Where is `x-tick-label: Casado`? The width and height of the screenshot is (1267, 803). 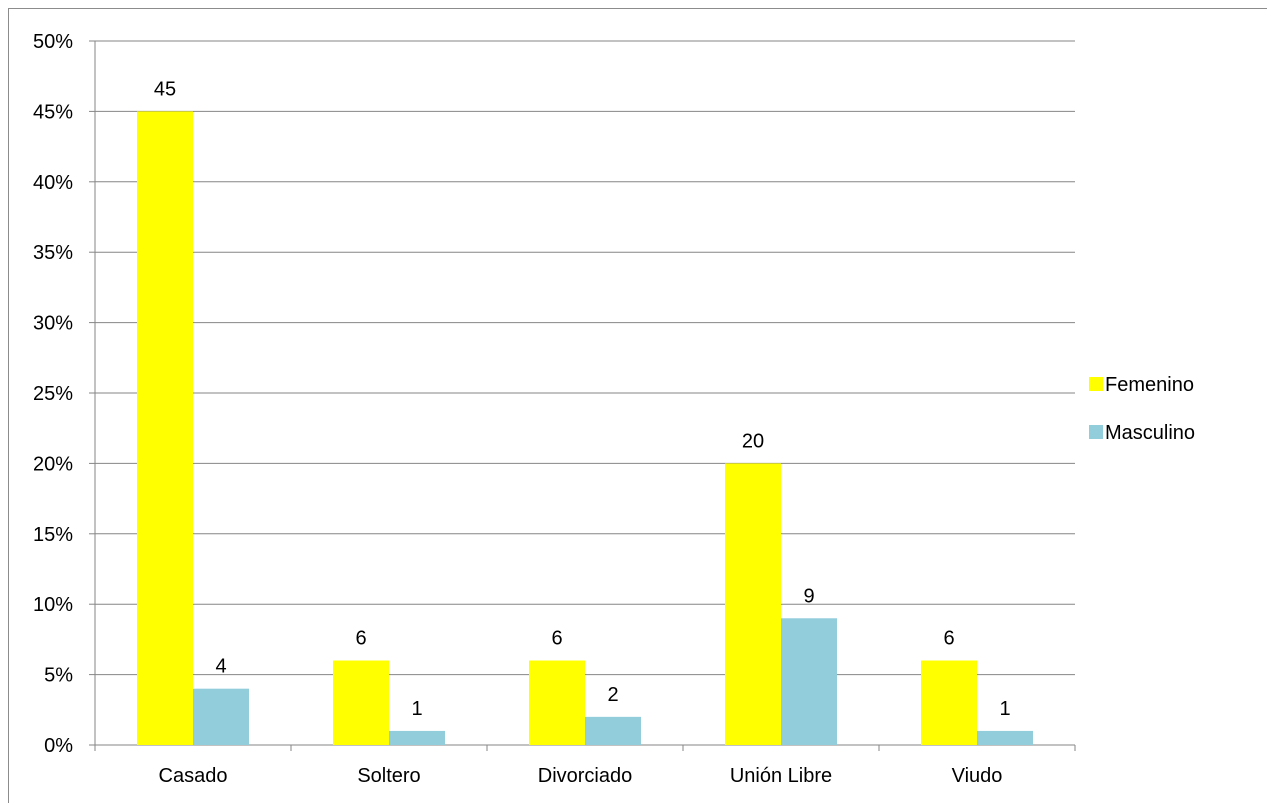 x-tick-label: Casado is located at coordinates (193, 776).